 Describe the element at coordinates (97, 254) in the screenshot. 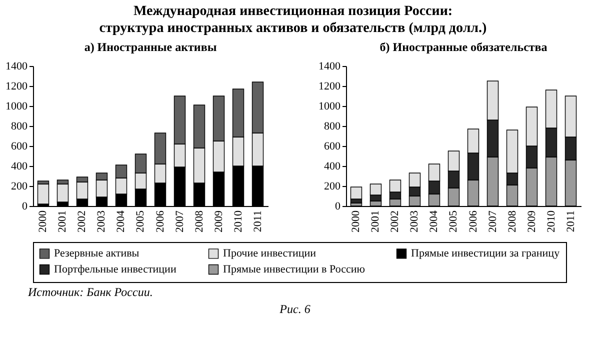

I see `legend-label: Резервные активы` at that location.